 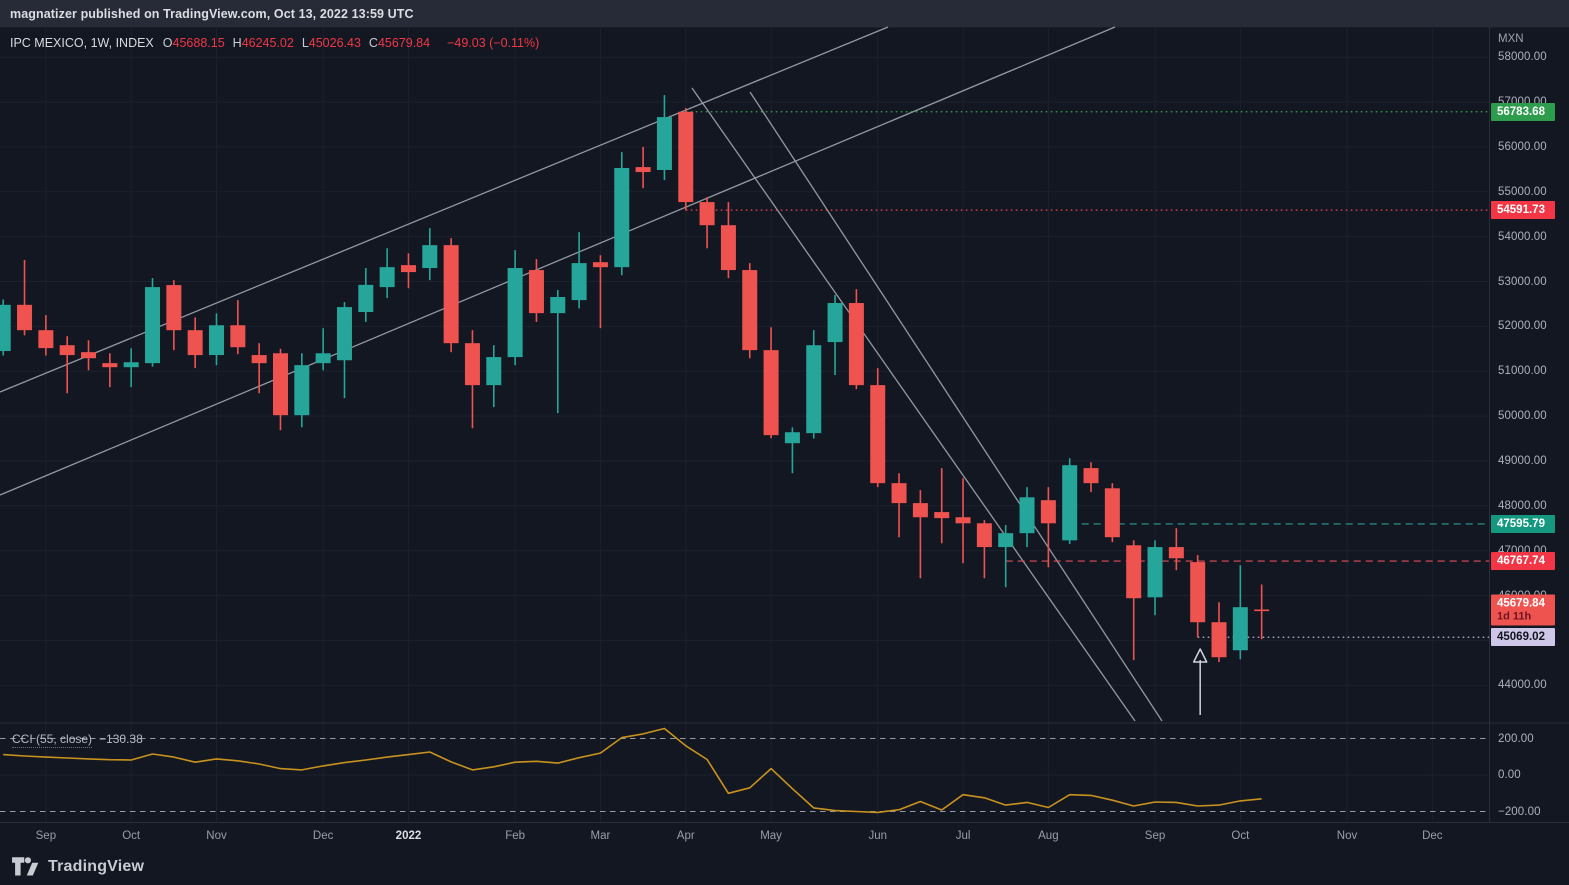 I want to click on price-badge-45069.02: 45069.02, so click(x=1523, y=637).